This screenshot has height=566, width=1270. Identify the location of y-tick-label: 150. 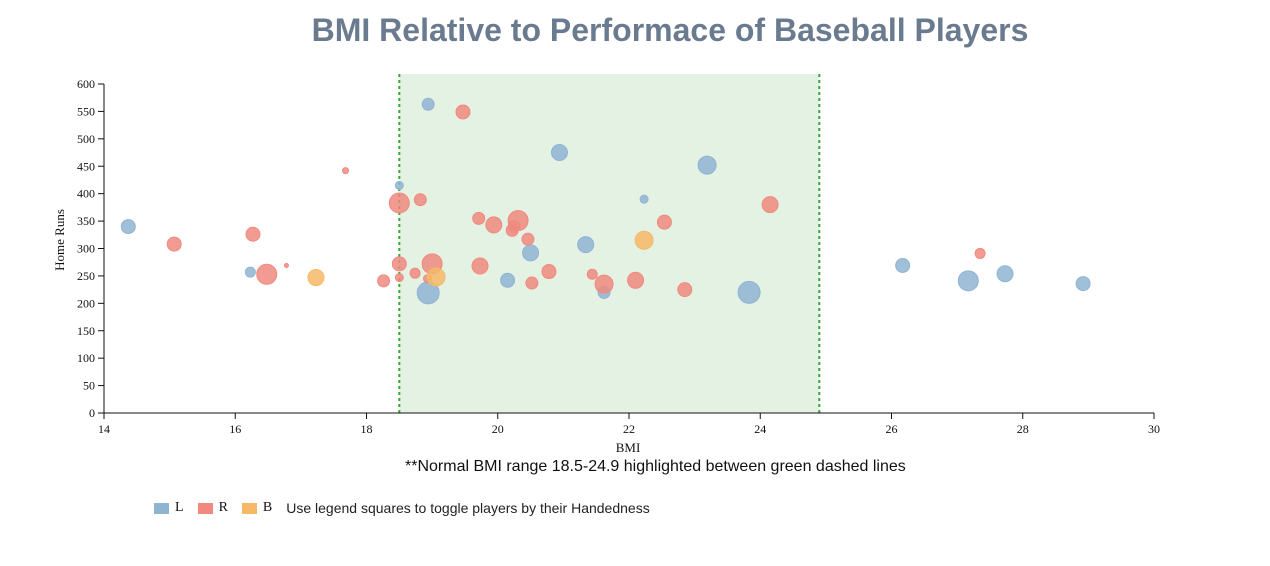
(86, 331).